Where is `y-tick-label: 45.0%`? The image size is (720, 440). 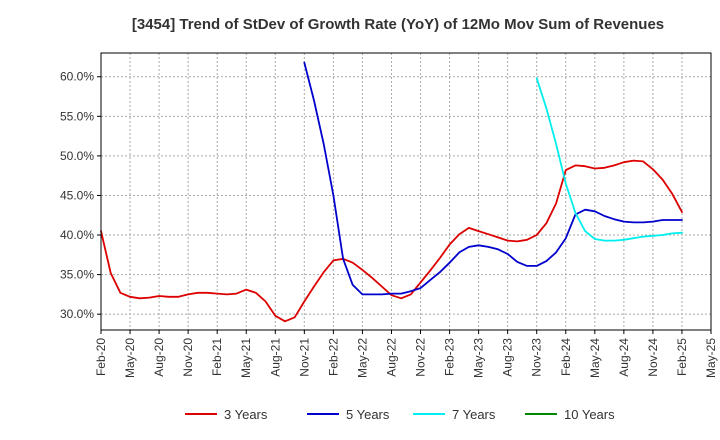
y-tick-label: 45.0% is located at coordinates (77, 195).